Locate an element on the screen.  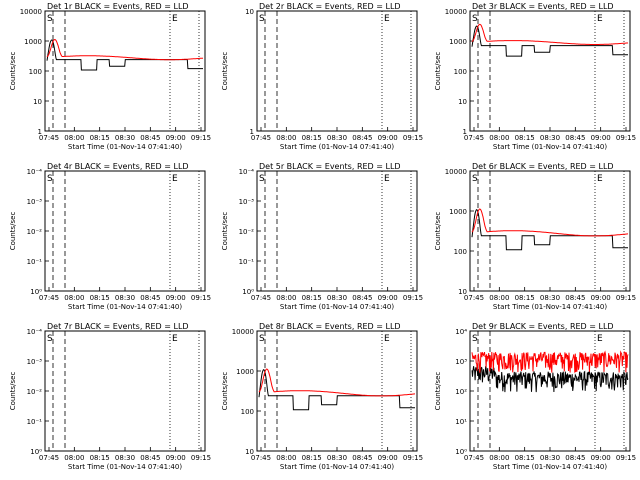
det5-xtick-label: 07:45 is located at coordinates (261, 298).